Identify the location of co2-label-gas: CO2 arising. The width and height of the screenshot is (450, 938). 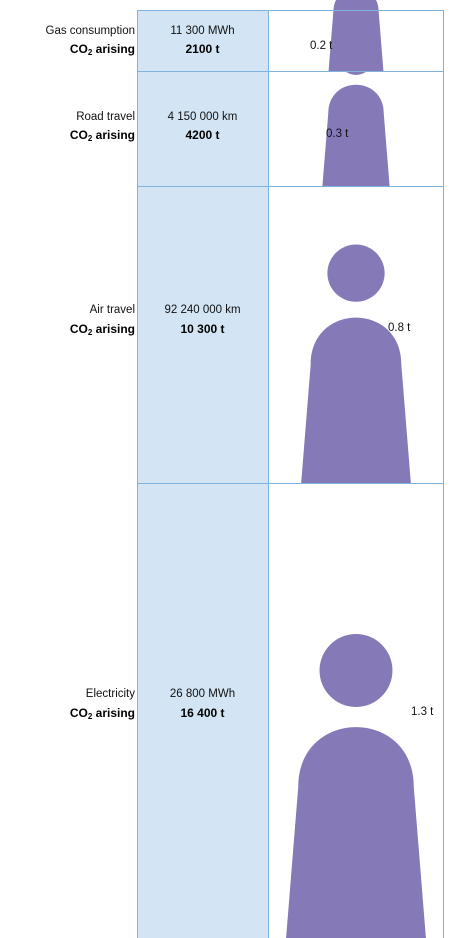
(102, 49).